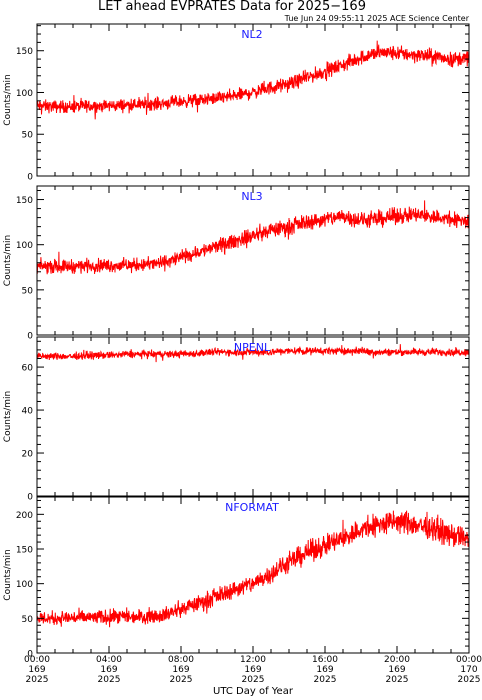  What do you see at coordinates (109, 660) in the screenshot?
I see `svg-text: 04:00` at bounding box center [109, 660].